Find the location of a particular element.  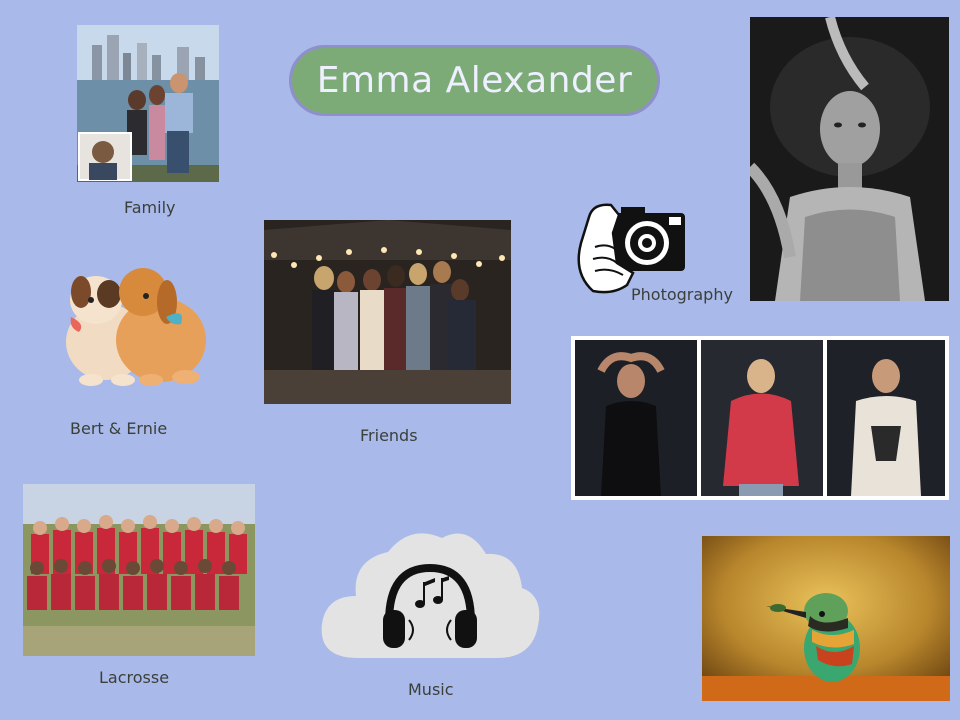

portrait-photo is located at coordinates (849, 159).